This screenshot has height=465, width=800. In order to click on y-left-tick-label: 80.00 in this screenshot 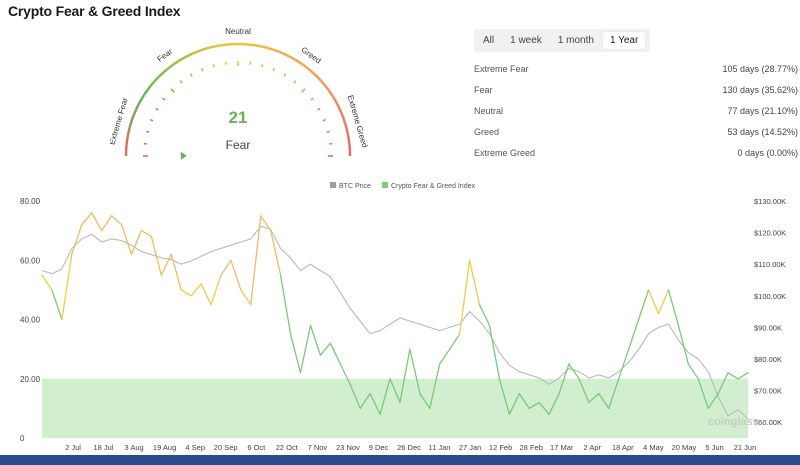, I will do `click(30, 201)`.